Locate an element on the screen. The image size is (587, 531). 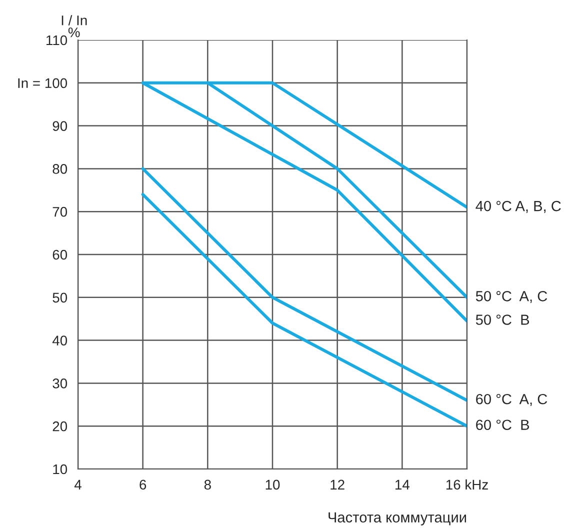
y-tick-label: 20 is located at coordinates (60, 426).